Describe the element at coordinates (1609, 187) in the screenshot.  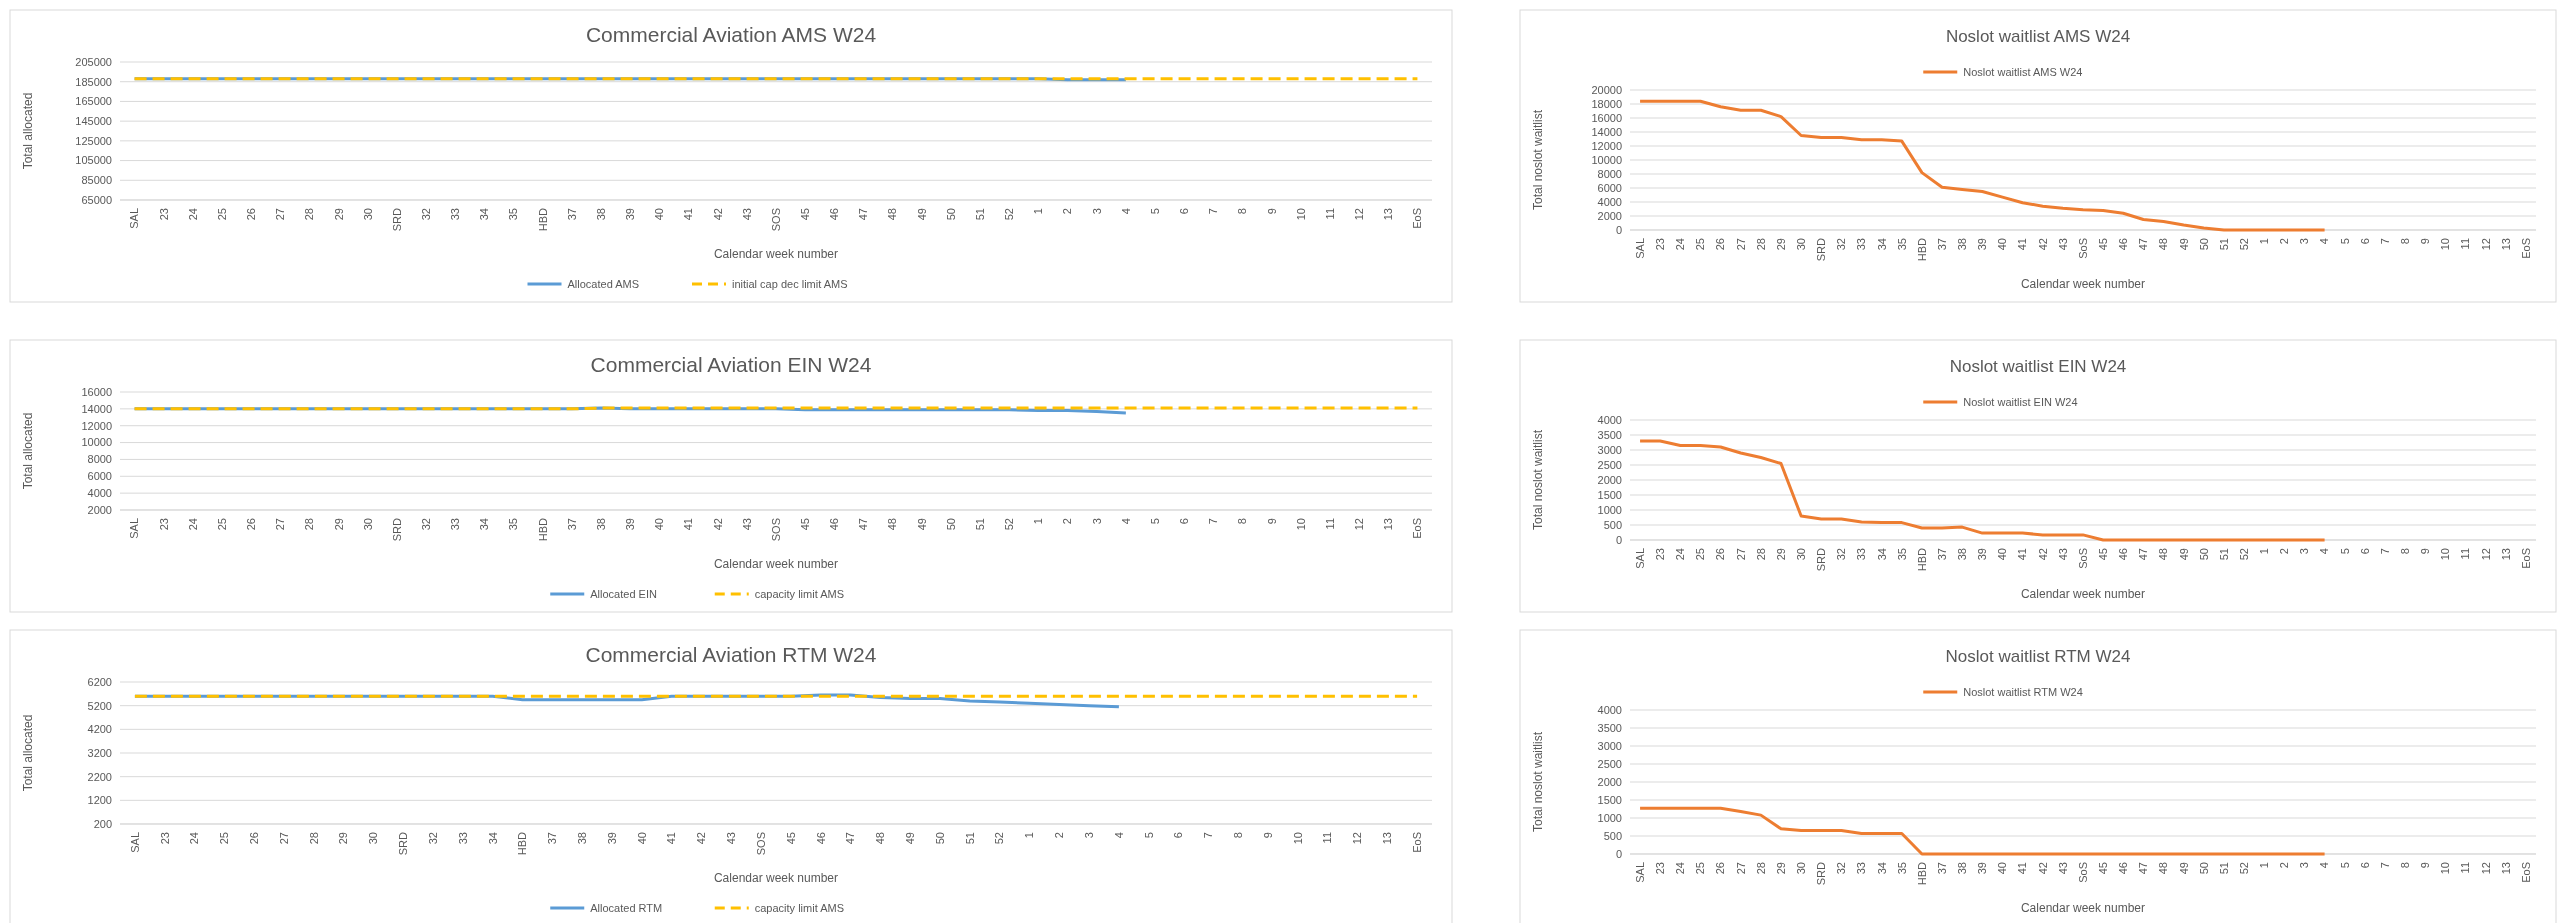
I see `y-tick-label: 6000` at that location.